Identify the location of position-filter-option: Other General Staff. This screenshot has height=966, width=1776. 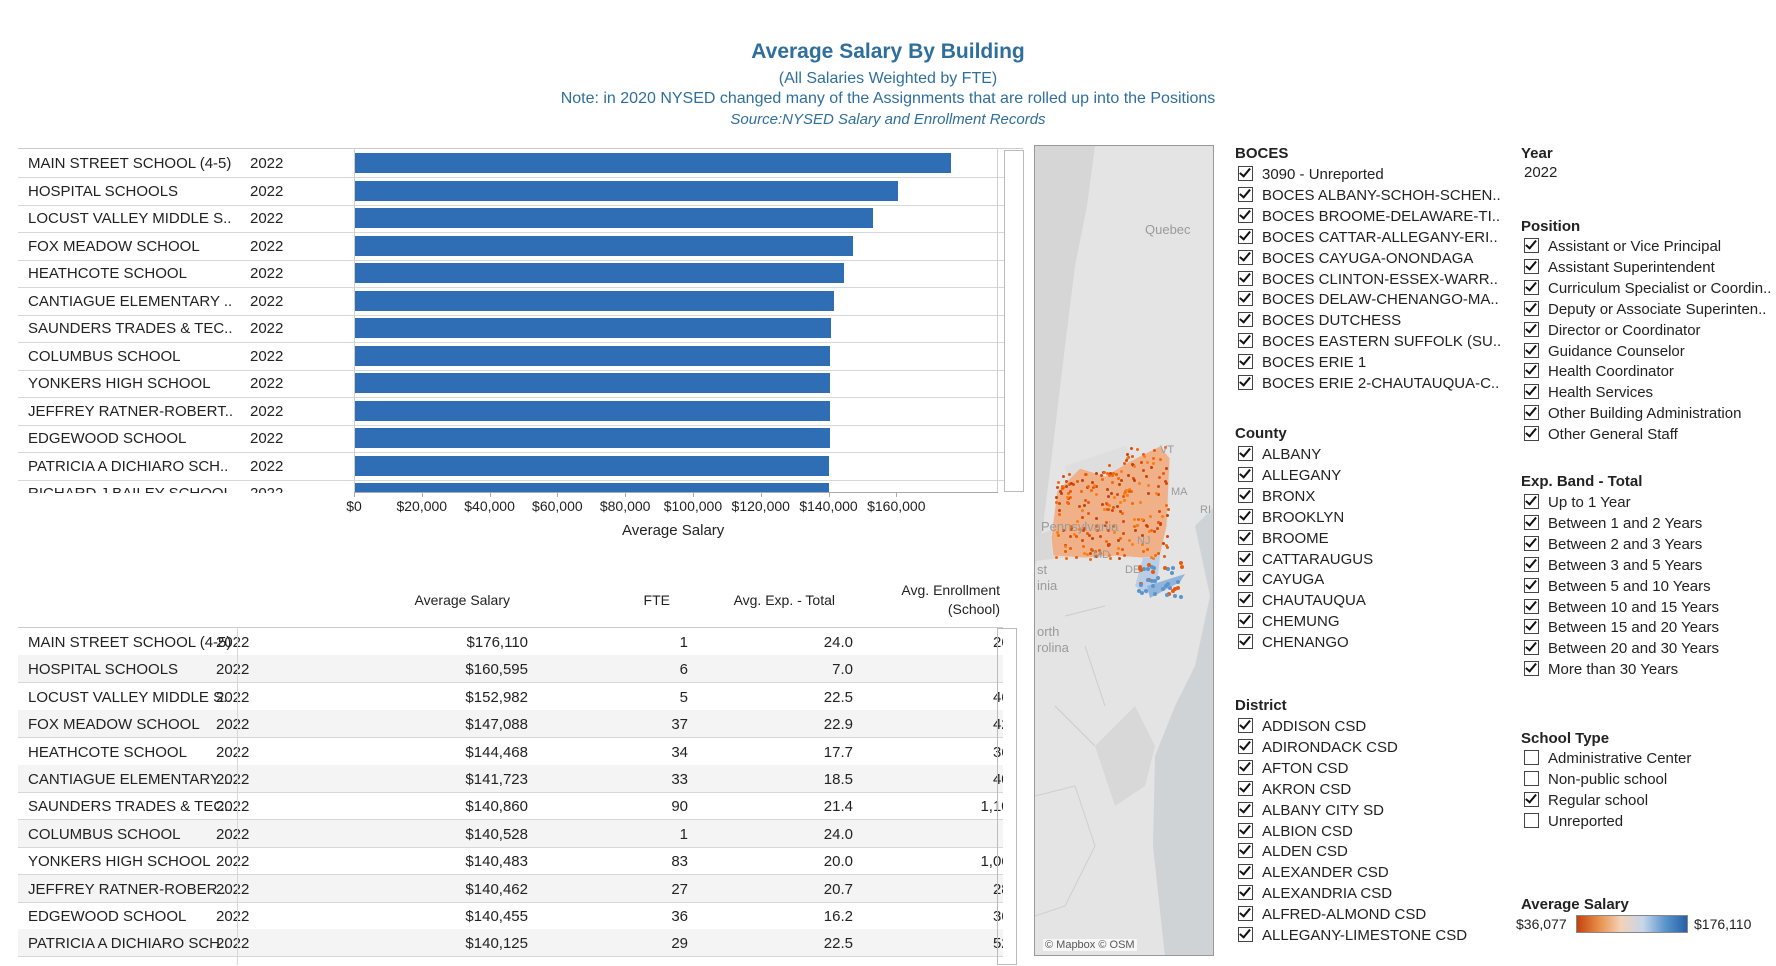
(1601, 437).